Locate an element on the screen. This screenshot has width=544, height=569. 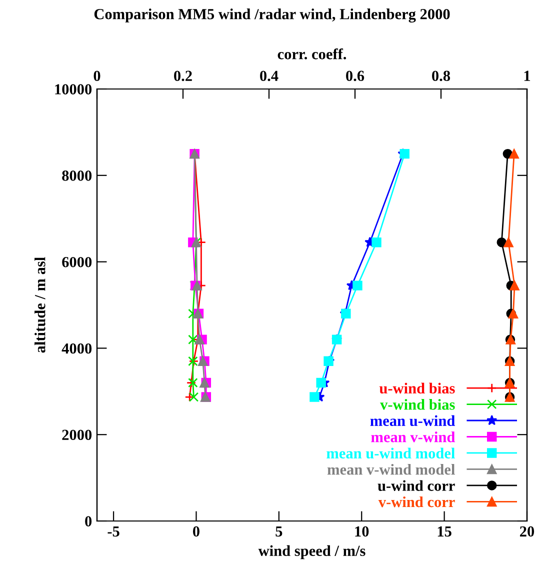
x-tick-label: 5 is located at coordinates (279, 531).